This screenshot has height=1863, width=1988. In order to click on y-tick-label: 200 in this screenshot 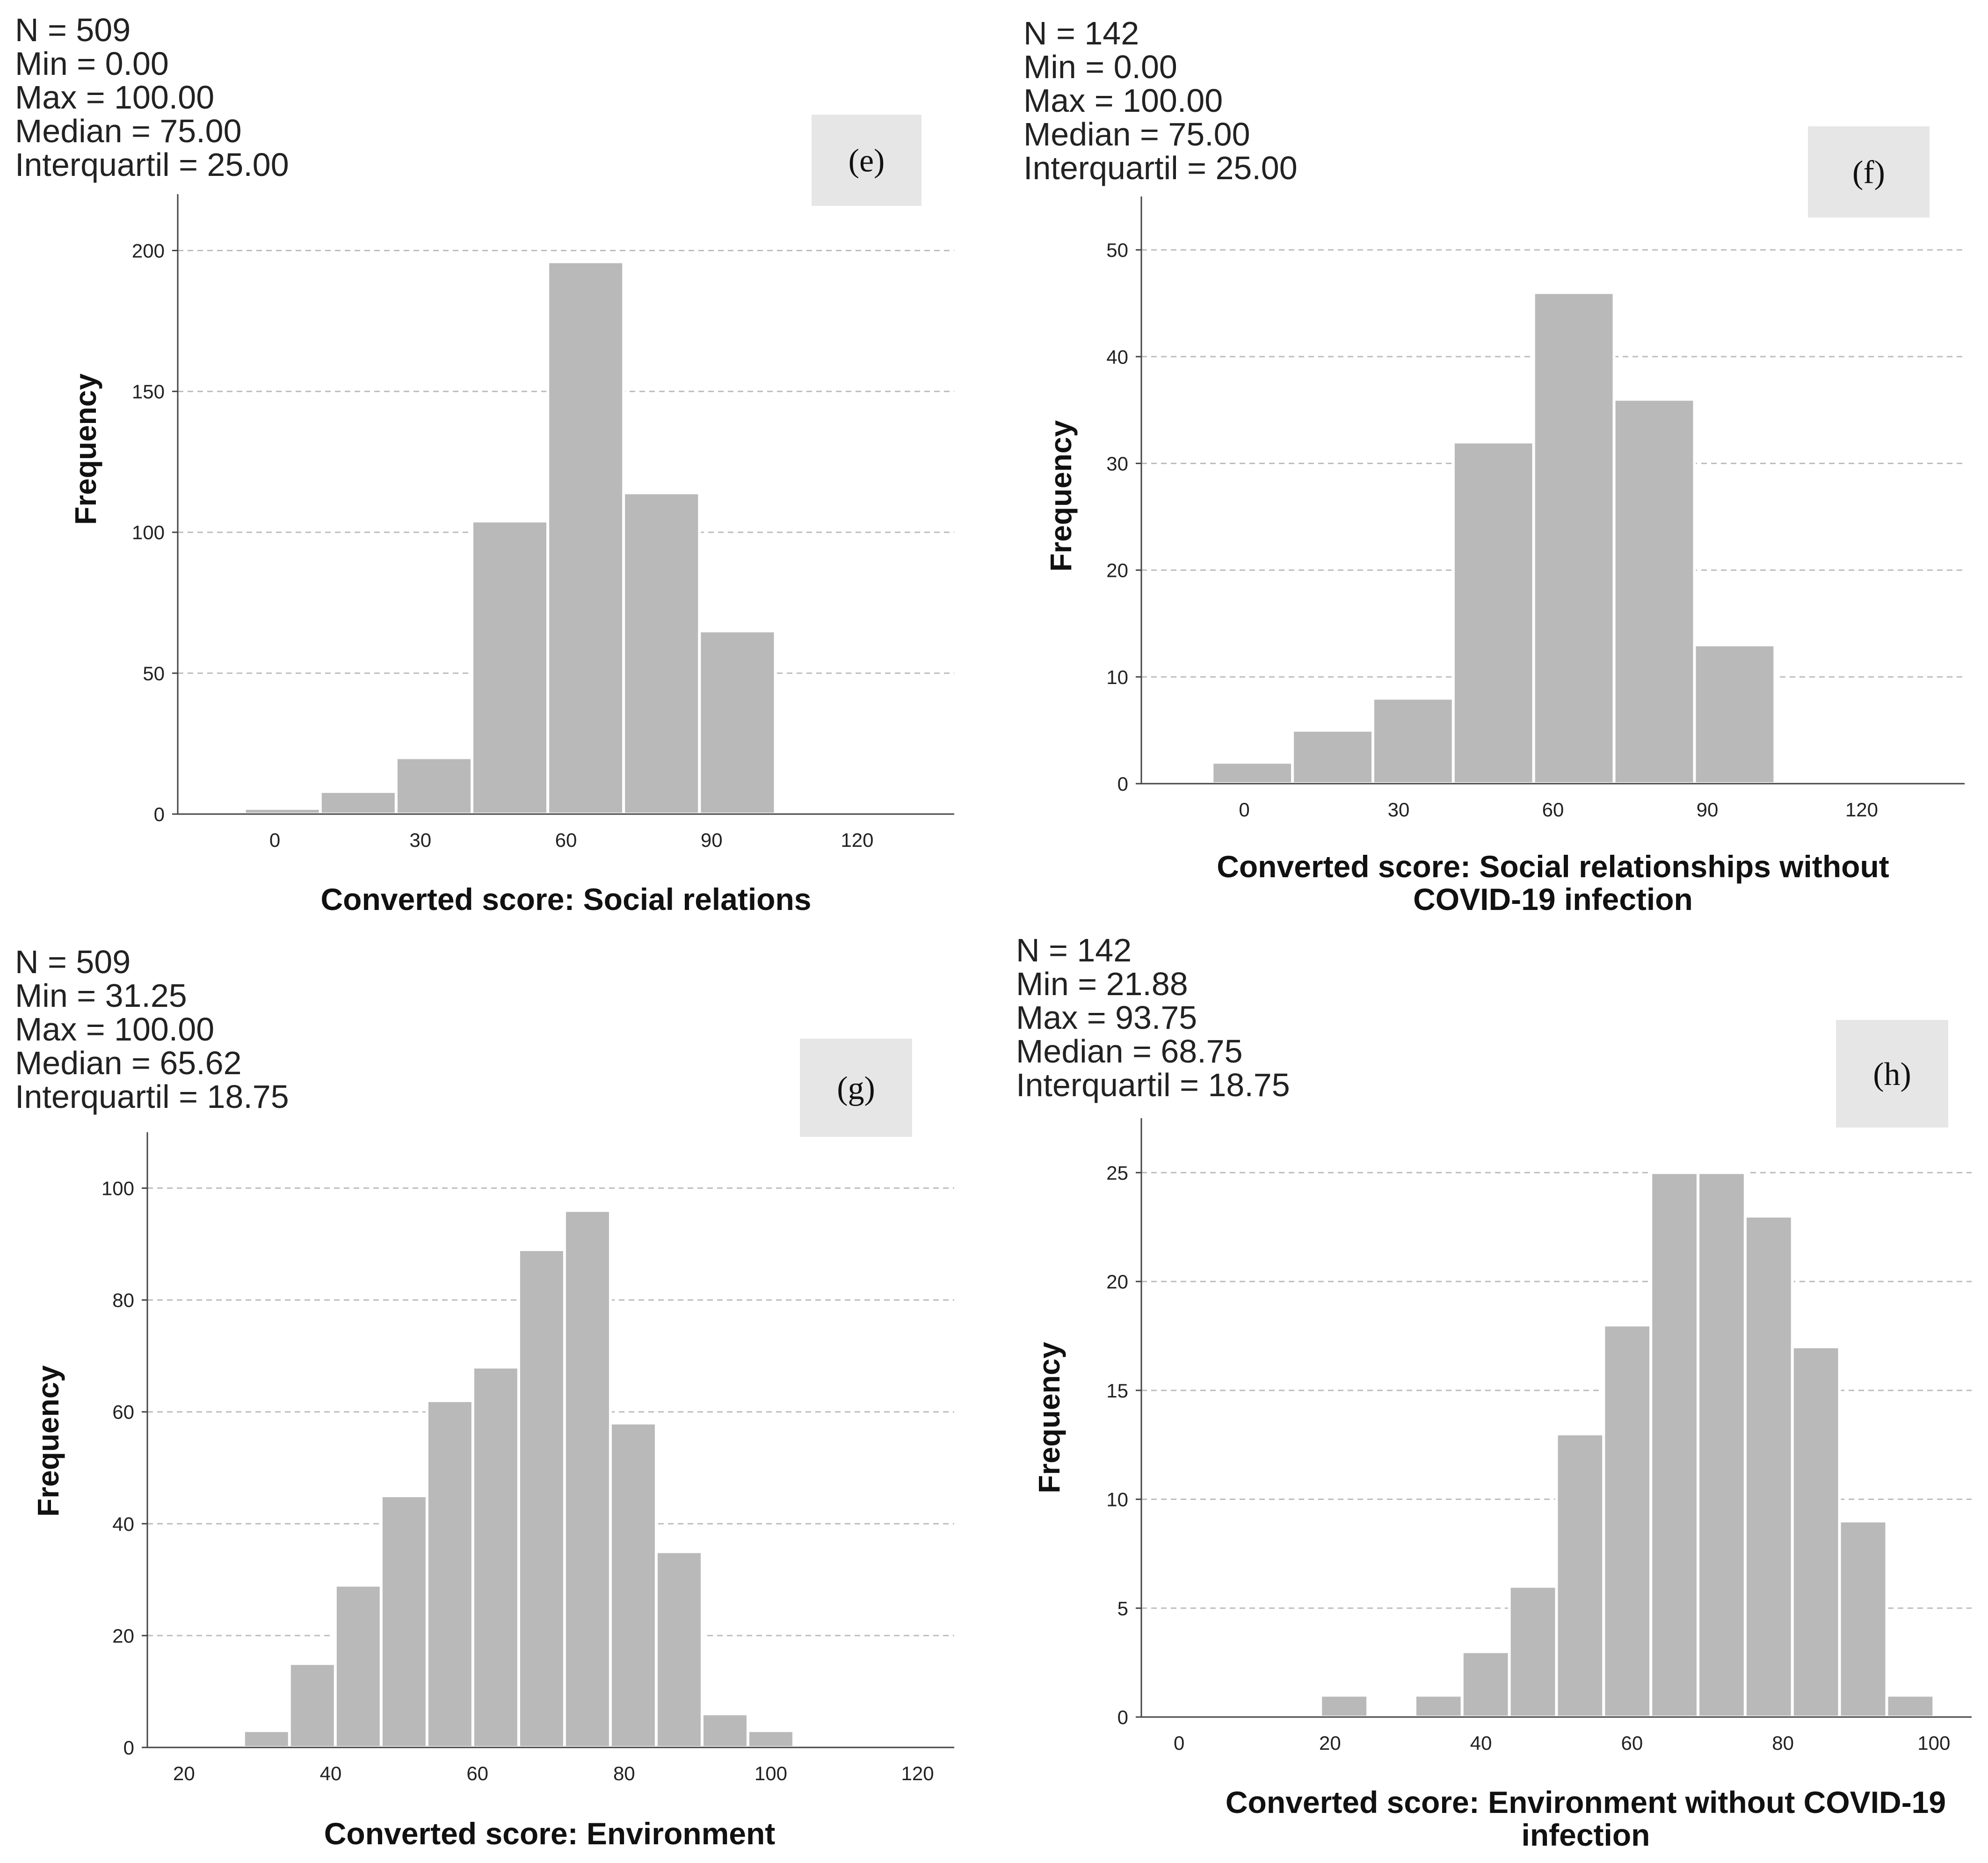, I will do `click(148, 251)`.